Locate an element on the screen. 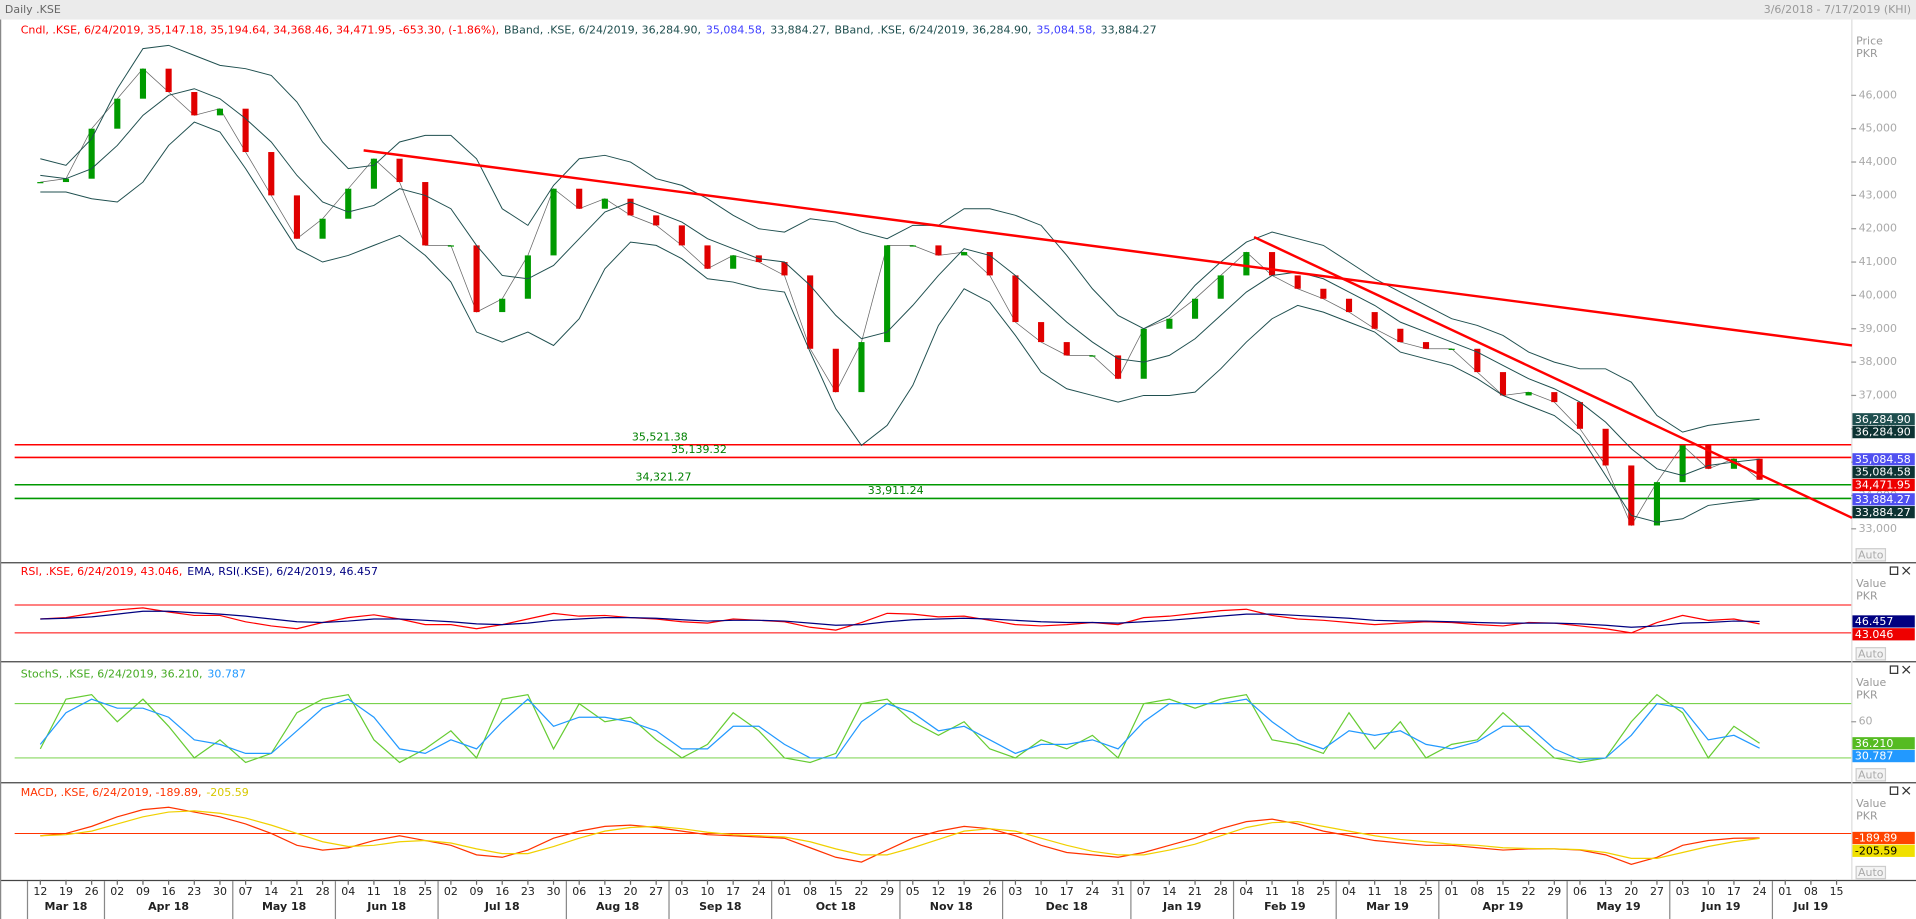 The width and height of the screenshot is (1916, 919). x-tick-label: 31 is located at coordinates (1118, 891).